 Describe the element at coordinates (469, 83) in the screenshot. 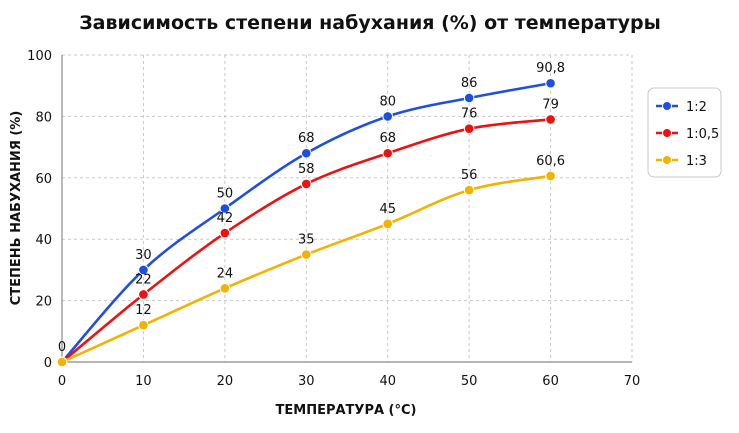

I see `data-label-1-2: 86` at that location.